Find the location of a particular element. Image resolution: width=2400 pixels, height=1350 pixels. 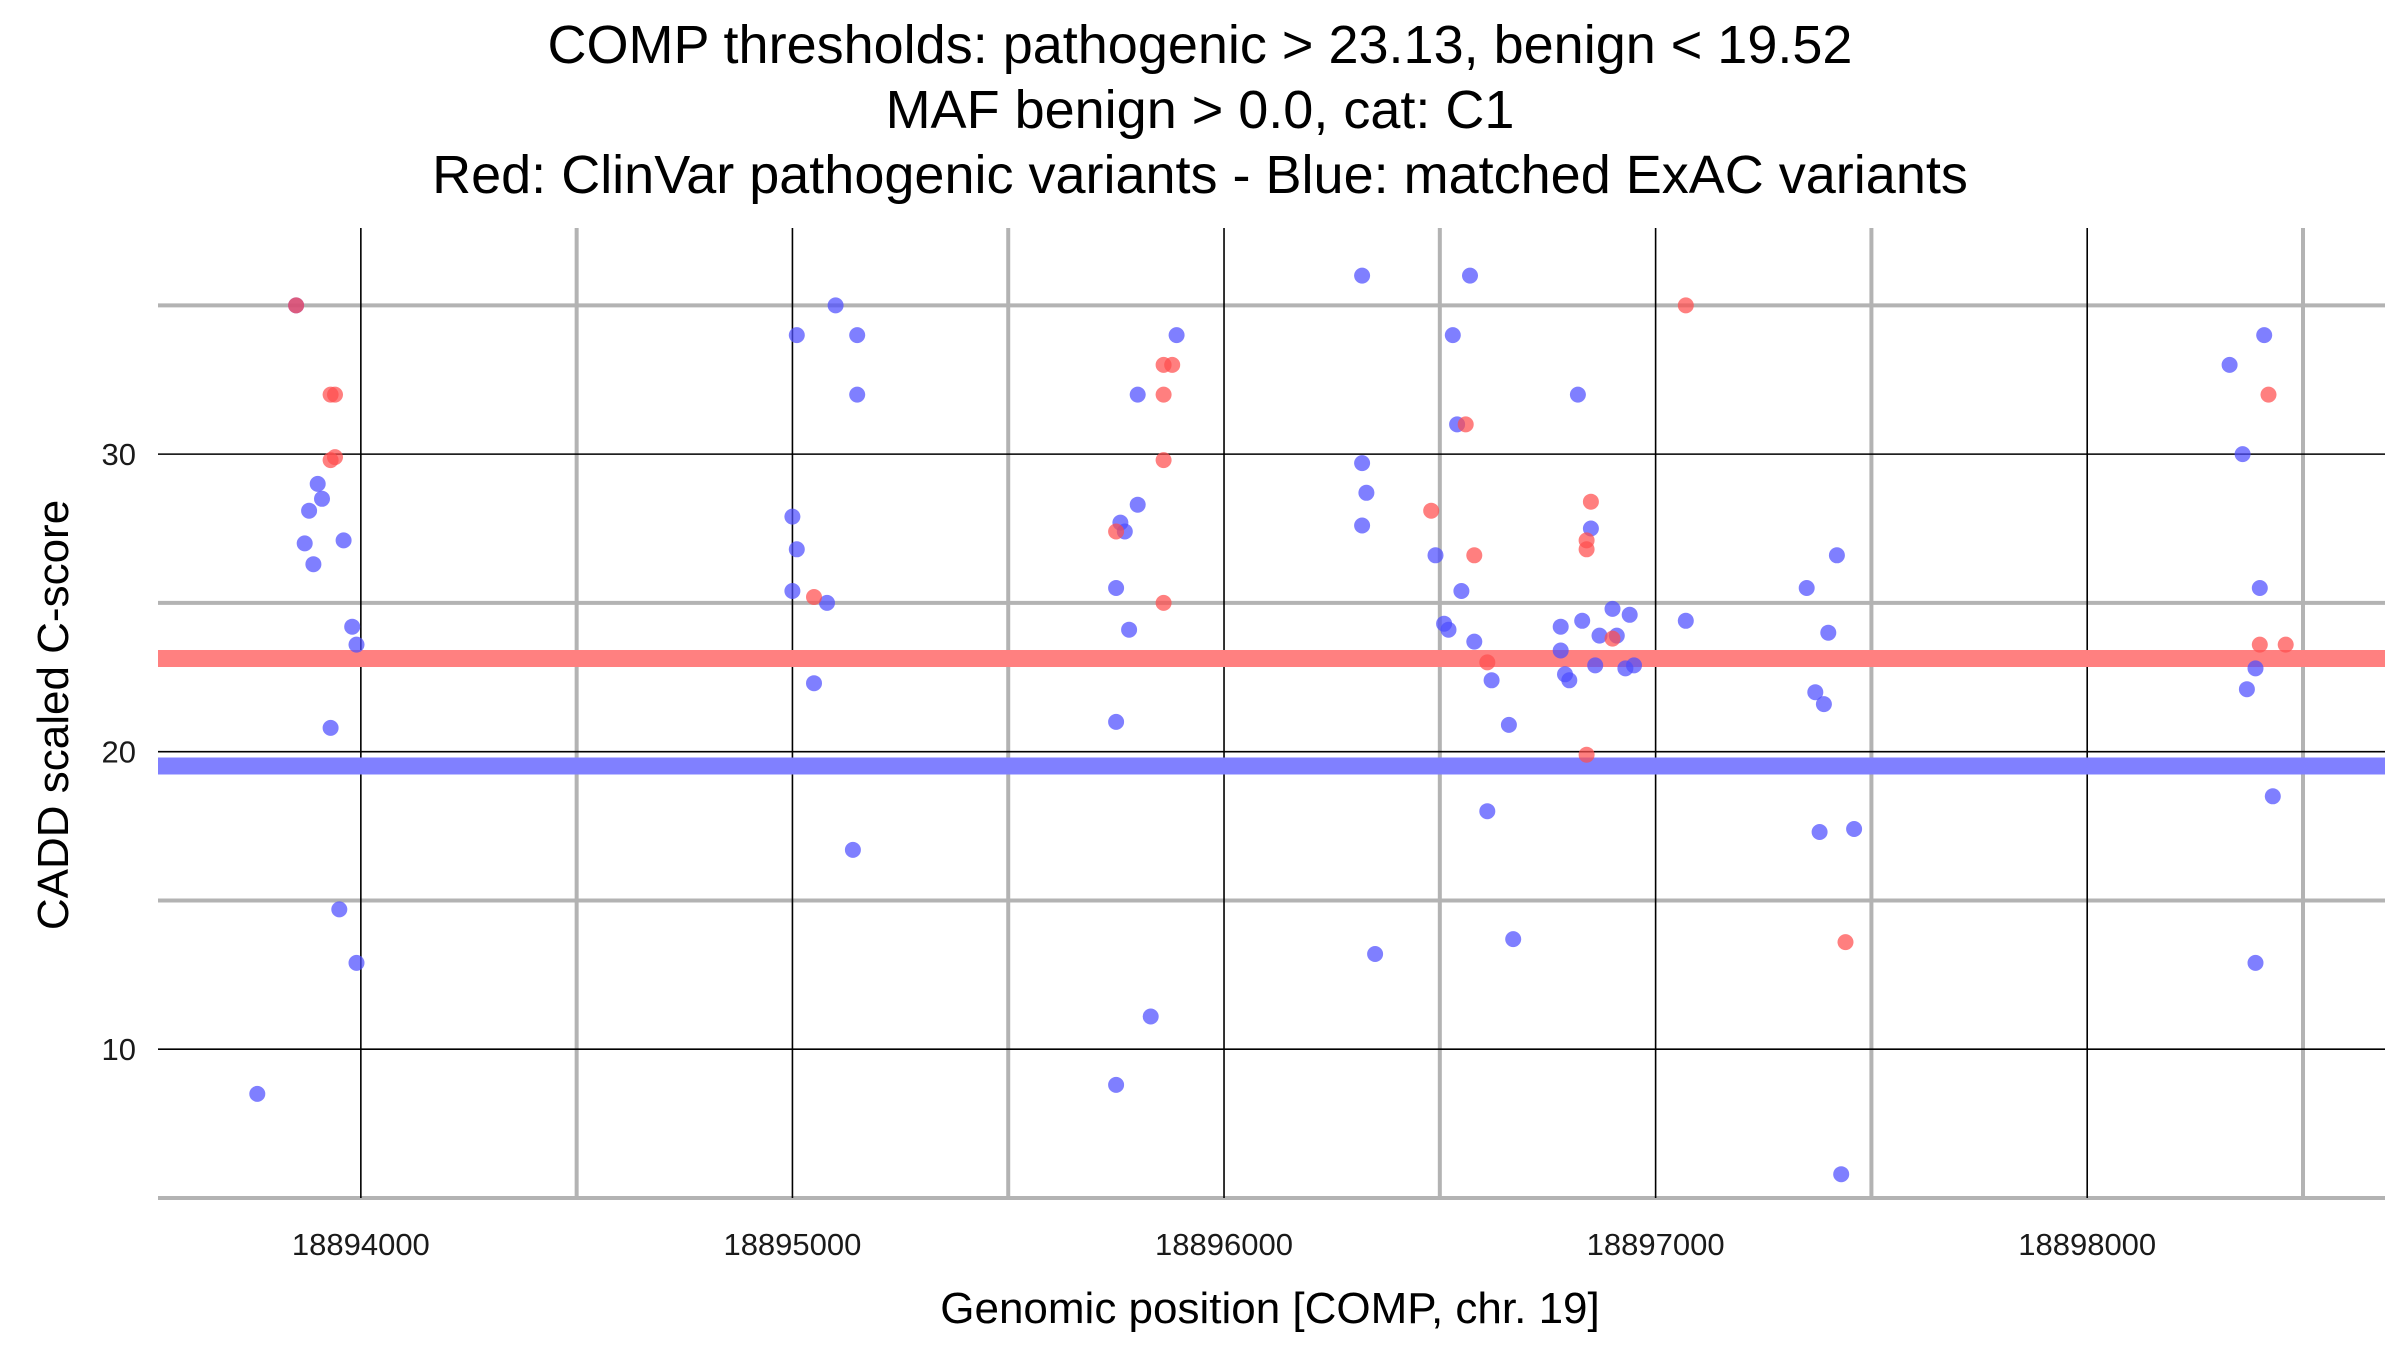

y-tick-label: 30 is located at coordinates (119, 454).